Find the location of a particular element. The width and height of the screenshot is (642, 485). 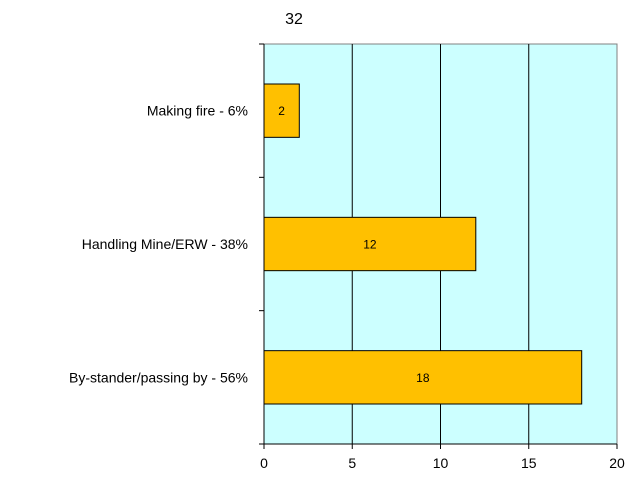

bar-data-label: 12 is located at coordinates (370, 245).